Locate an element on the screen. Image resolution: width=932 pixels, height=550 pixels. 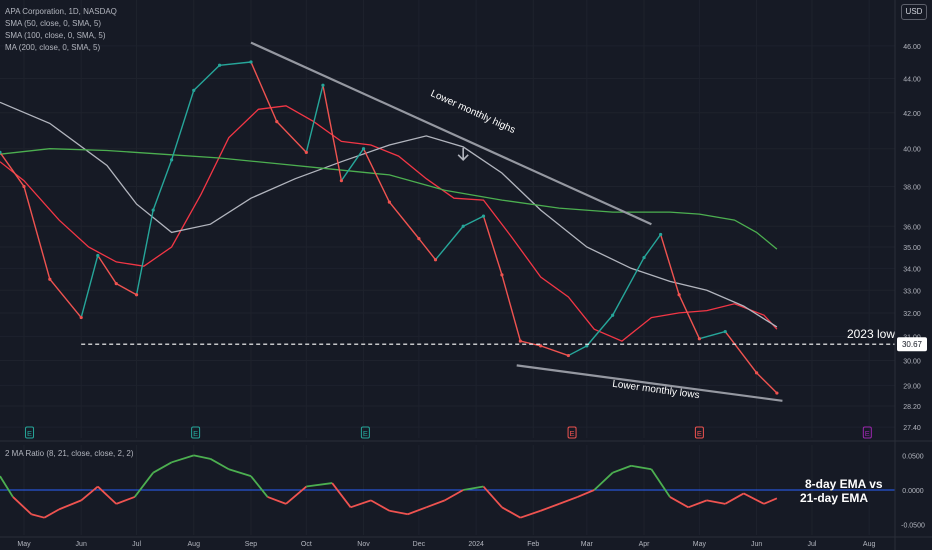
price-tag-label: 30.67 is located at coordinates (912, 344).